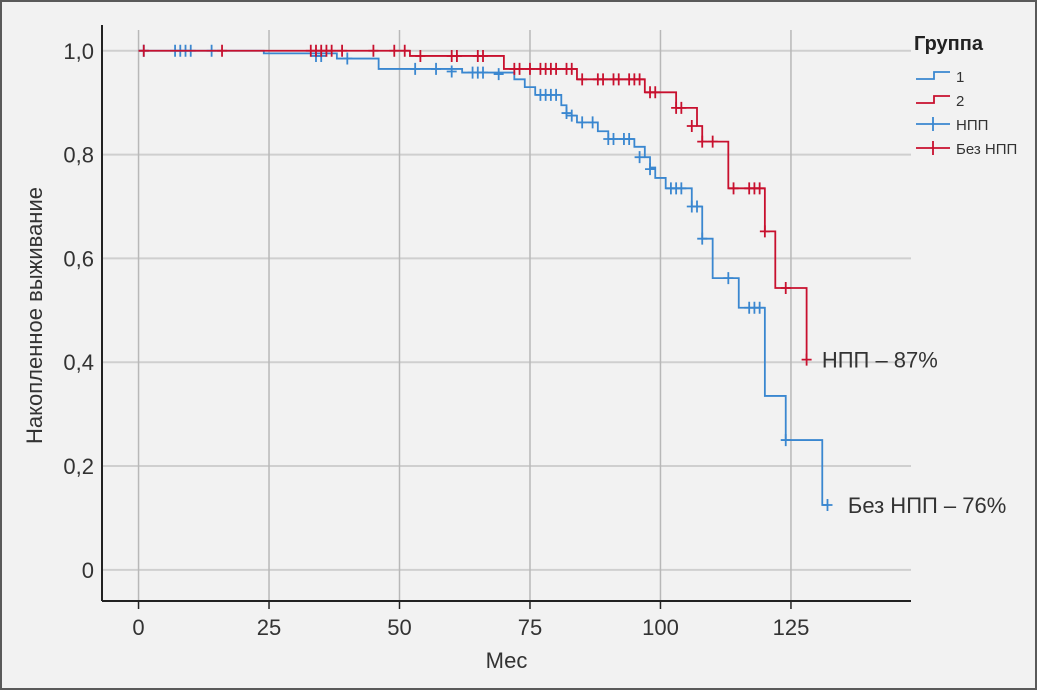 The height and width of the screenshot is (690, 1037). What do you see at coordinates (927, 505) in the screenshot?
I see `annotation-label: Без НПП – 76%` at bounding box center [927, 505].